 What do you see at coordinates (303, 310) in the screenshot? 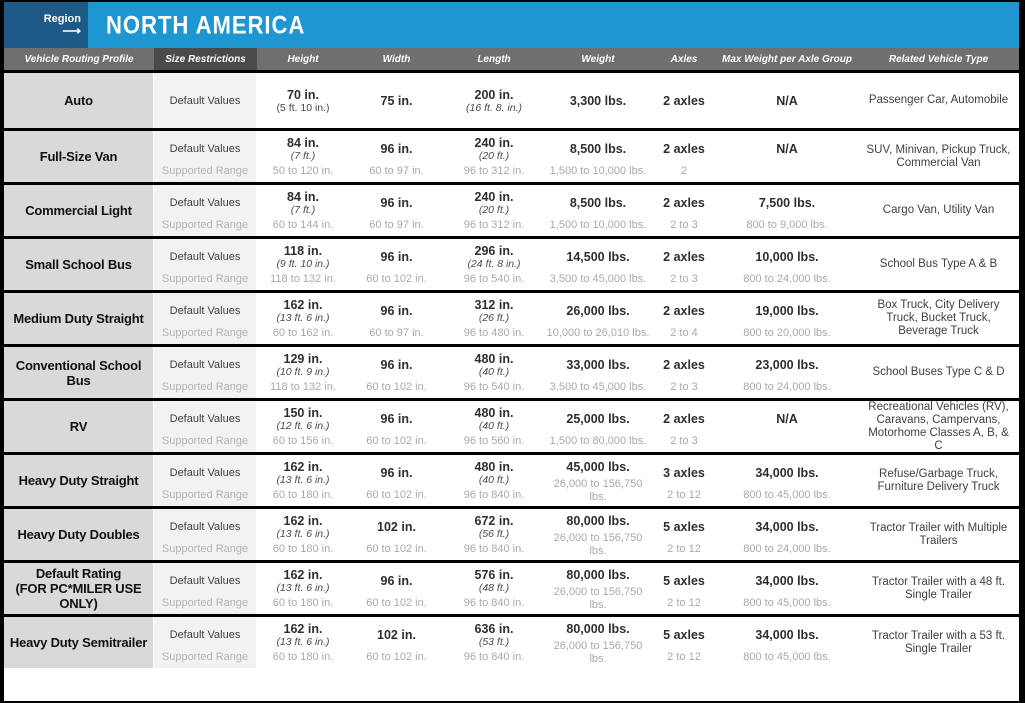
I see `default-value-block: 162 in. (13 ft. 6 in.)` at bounding box center [303, 310].